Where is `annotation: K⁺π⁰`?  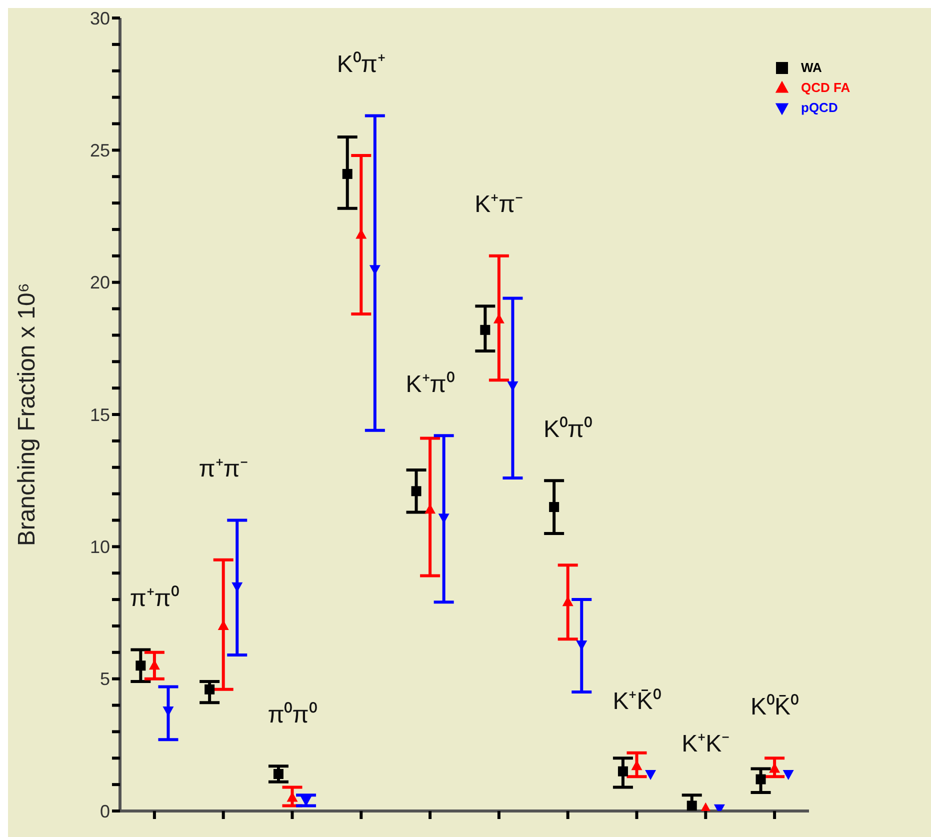
annotation: K⁺π⁰ is located at coordinates (430, 384).